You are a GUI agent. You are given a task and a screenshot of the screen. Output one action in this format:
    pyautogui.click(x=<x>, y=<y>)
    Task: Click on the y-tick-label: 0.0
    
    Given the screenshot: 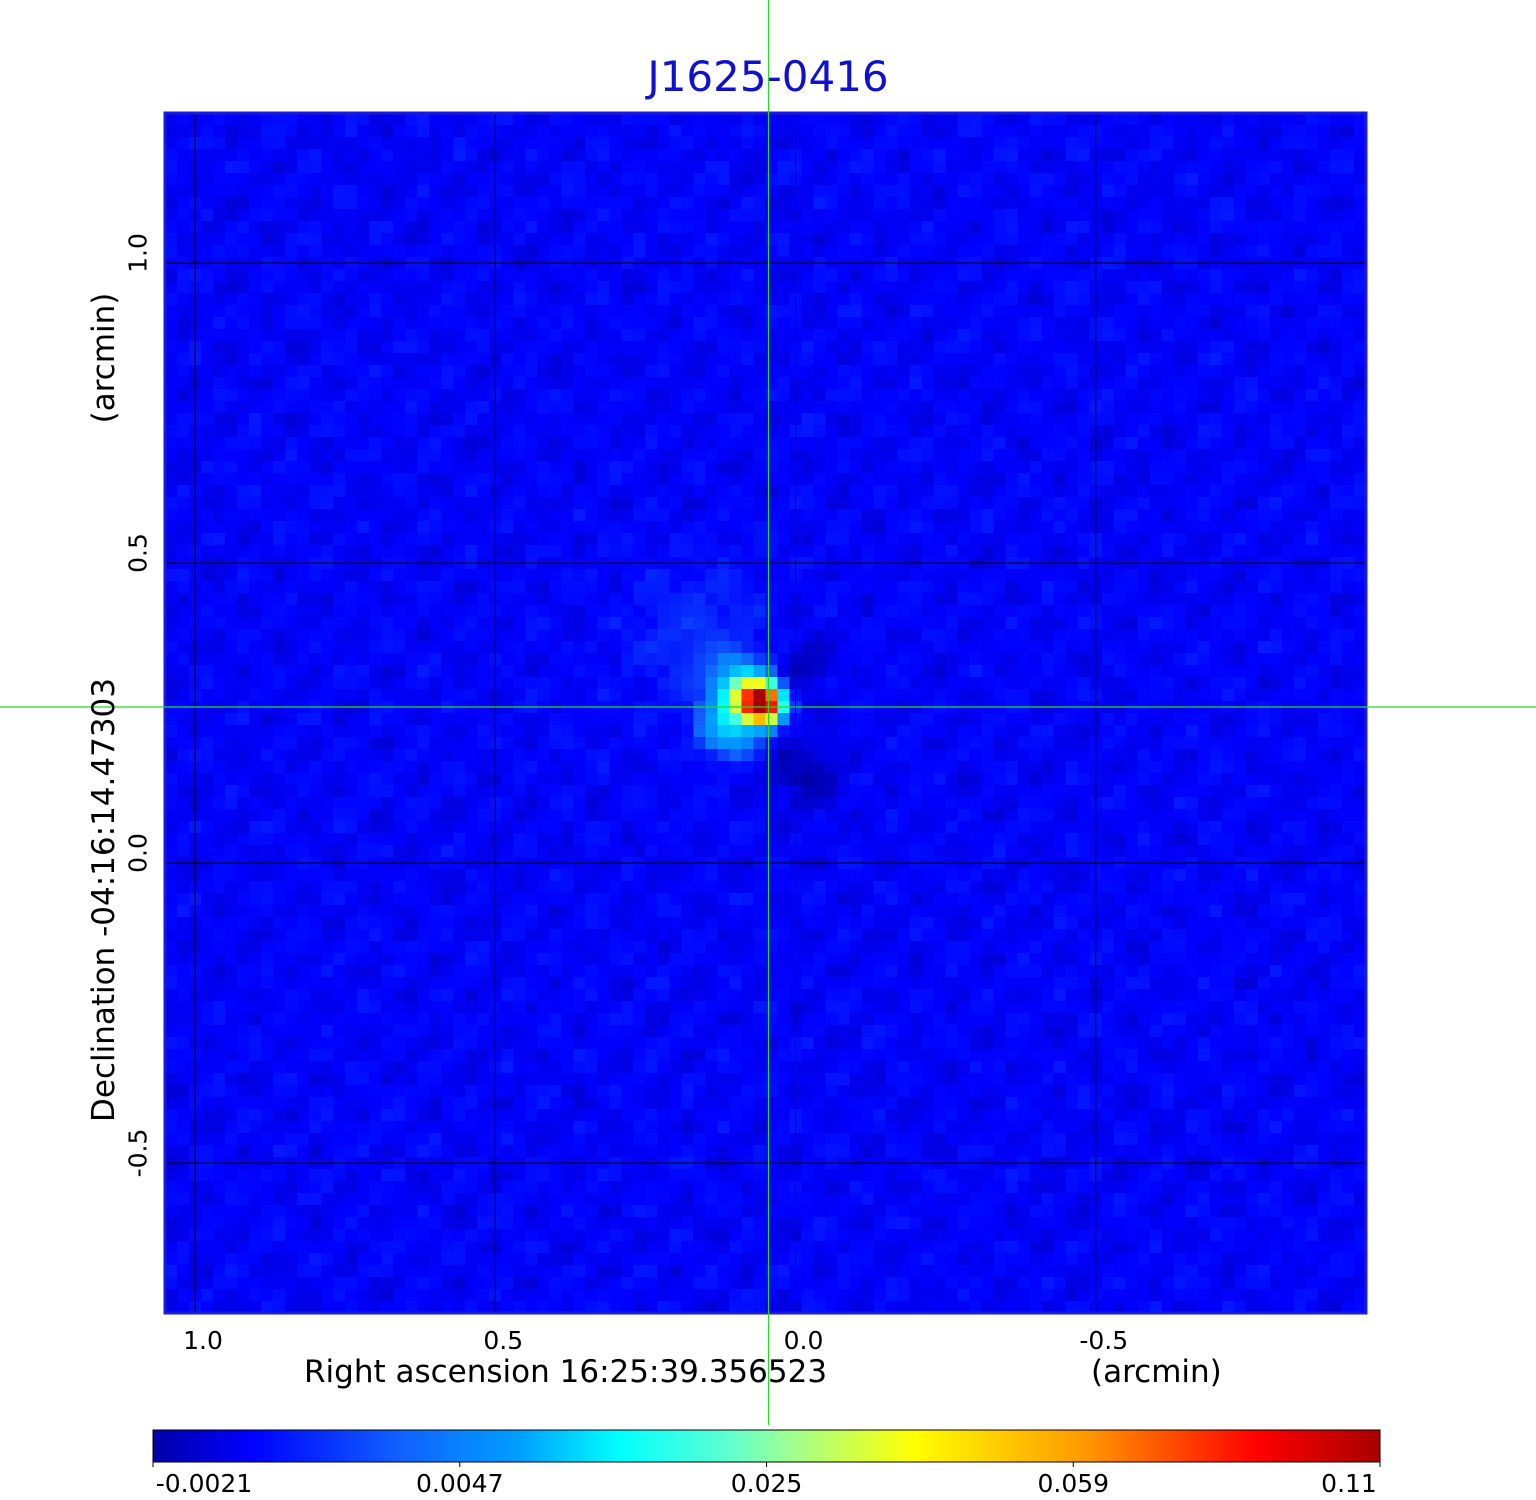 What is the action you would take?
    pyautogui.click(x=138, y=853)
    